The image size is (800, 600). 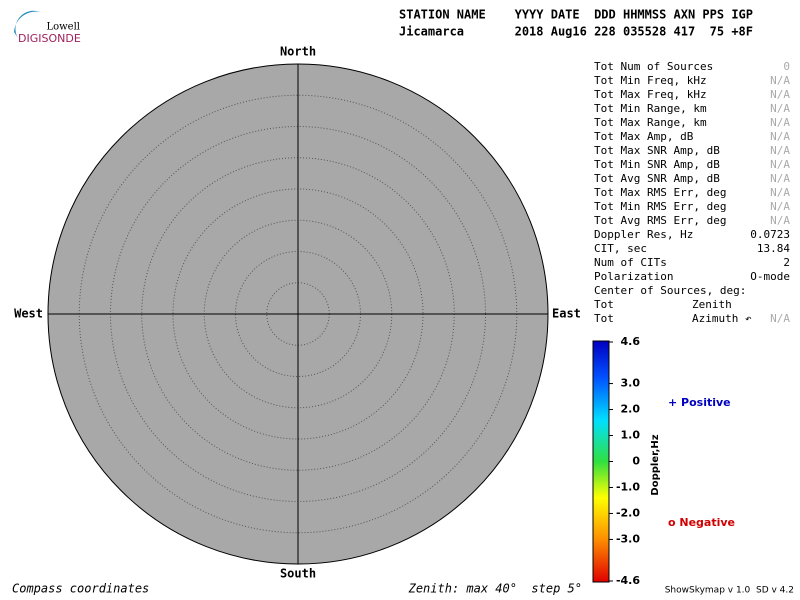 I want to click on colorbar-title: Doppler,Hz, so click(x=655, y=464).